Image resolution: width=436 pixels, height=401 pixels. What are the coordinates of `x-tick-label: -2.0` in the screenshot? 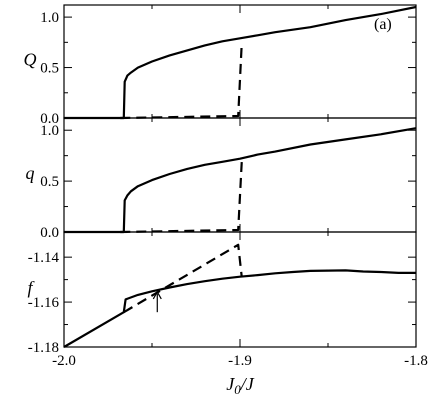 It's located at (64, 361).